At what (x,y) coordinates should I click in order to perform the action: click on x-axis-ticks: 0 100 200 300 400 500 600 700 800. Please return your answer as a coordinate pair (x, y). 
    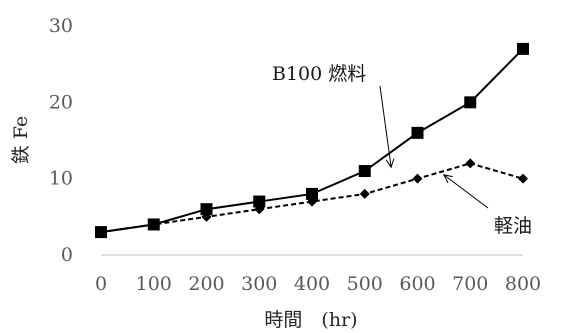
    Looking at the image, I should click on (318, 284).